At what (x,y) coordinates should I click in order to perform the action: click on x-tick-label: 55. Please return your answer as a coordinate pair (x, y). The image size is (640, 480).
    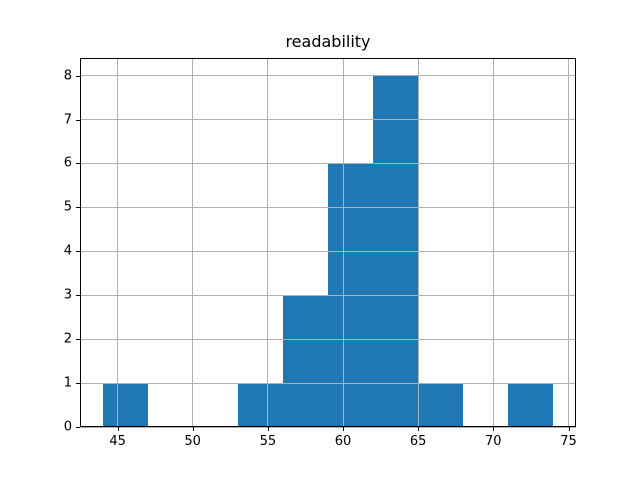
    Looking at the image, I should click on (268, 441).